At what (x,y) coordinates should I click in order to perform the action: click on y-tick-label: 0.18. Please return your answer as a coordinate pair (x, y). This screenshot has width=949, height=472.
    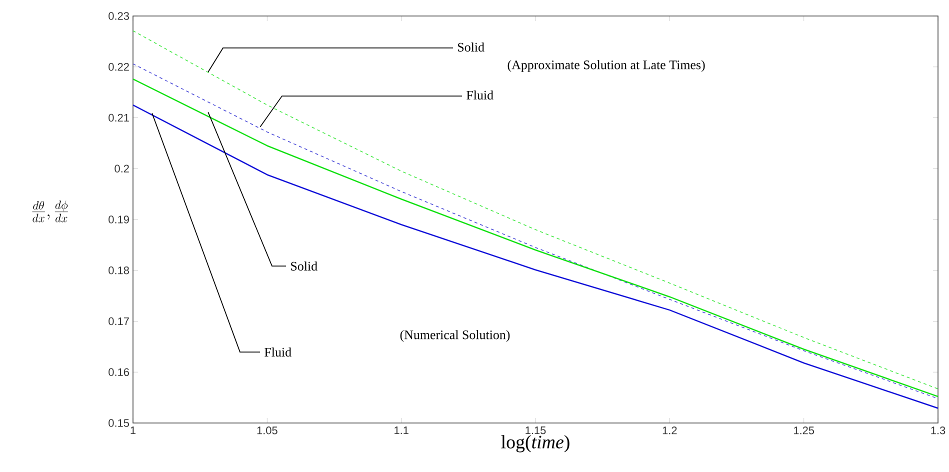
    Looking at the image, I should click on (118, 270).